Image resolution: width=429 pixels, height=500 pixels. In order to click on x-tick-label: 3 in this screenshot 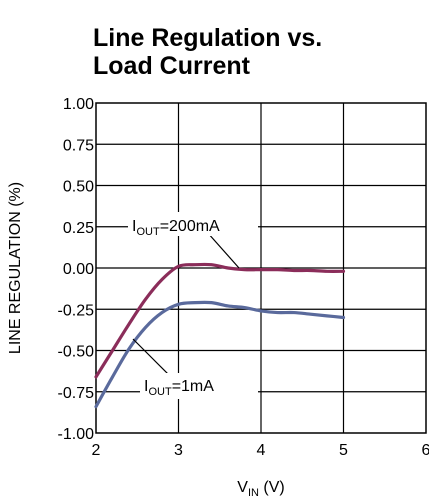, I will do `click(178, 450)`.